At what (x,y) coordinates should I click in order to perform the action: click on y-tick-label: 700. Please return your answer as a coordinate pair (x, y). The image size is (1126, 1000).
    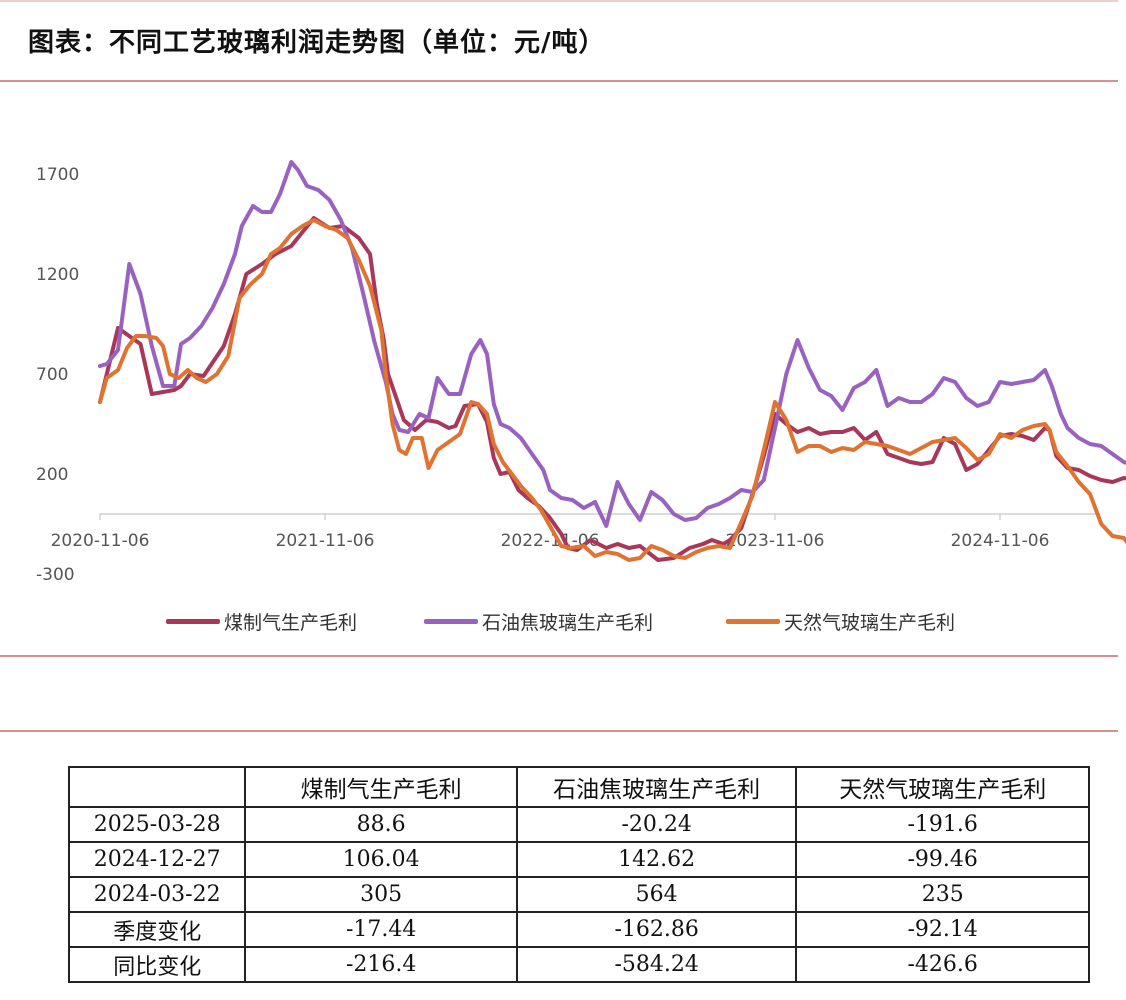
    Looking at the image, I should click on (52, 375).